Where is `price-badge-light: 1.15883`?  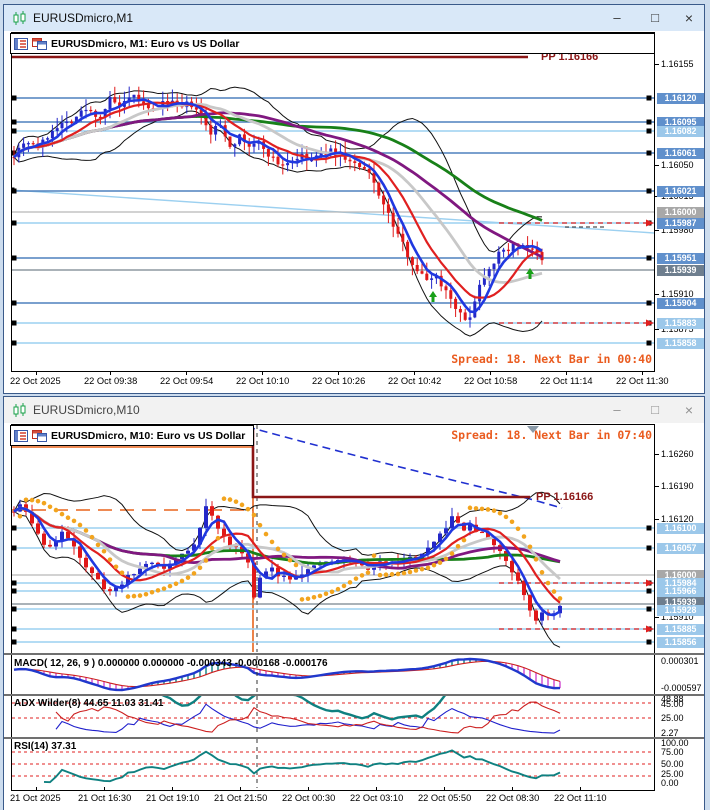
price-badge-light: 1.15883 is located at coordinates (680, 323).